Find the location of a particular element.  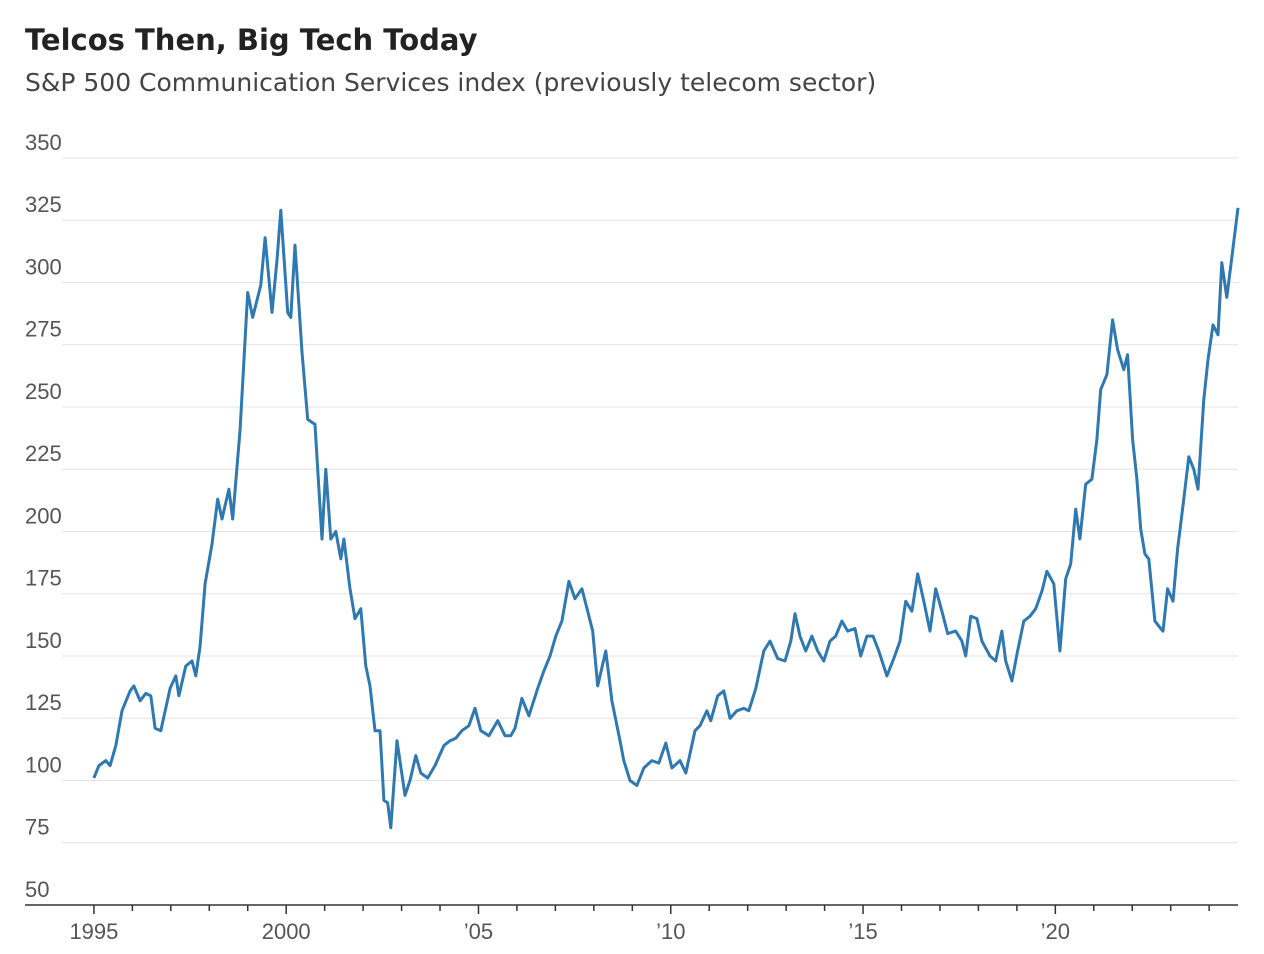

x-tick-label: 2000 is located at coordinates (286, 931).